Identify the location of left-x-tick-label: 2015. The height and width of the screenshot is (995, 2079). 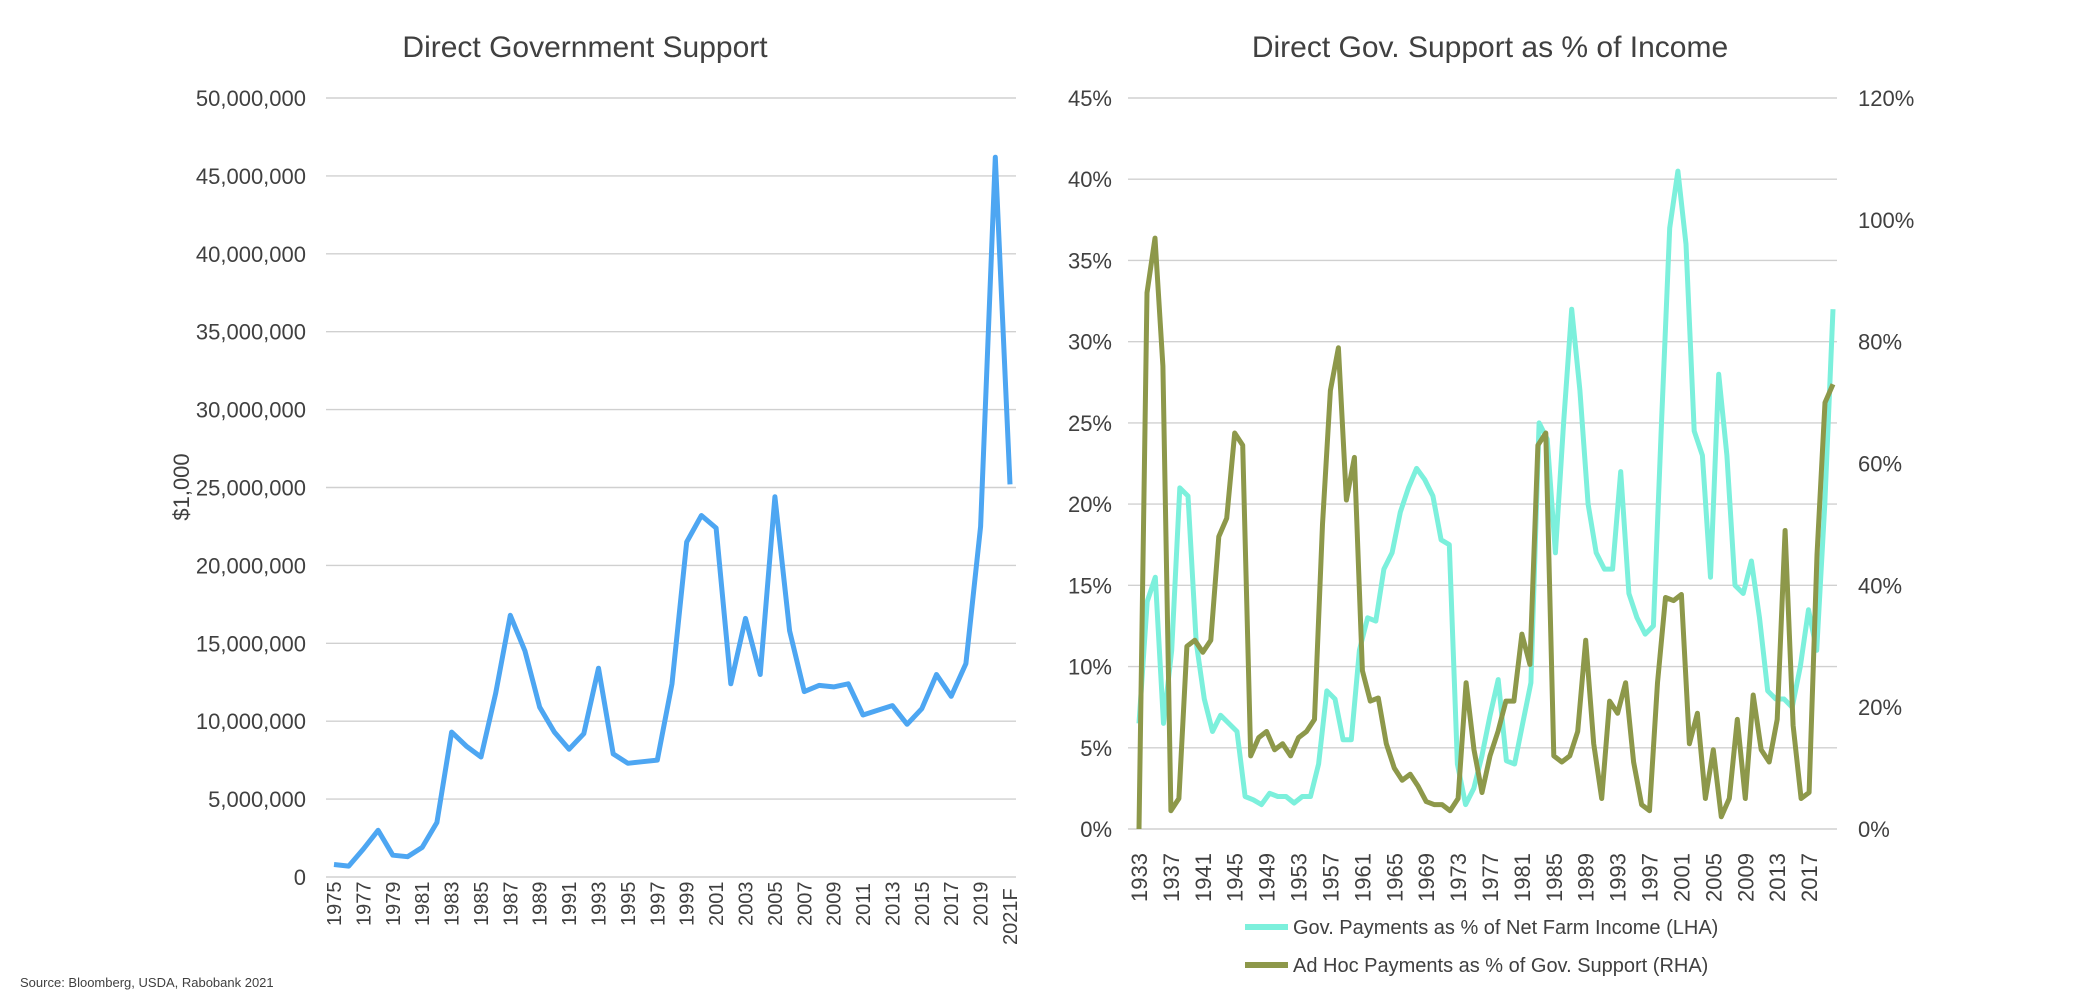
(923, 904).